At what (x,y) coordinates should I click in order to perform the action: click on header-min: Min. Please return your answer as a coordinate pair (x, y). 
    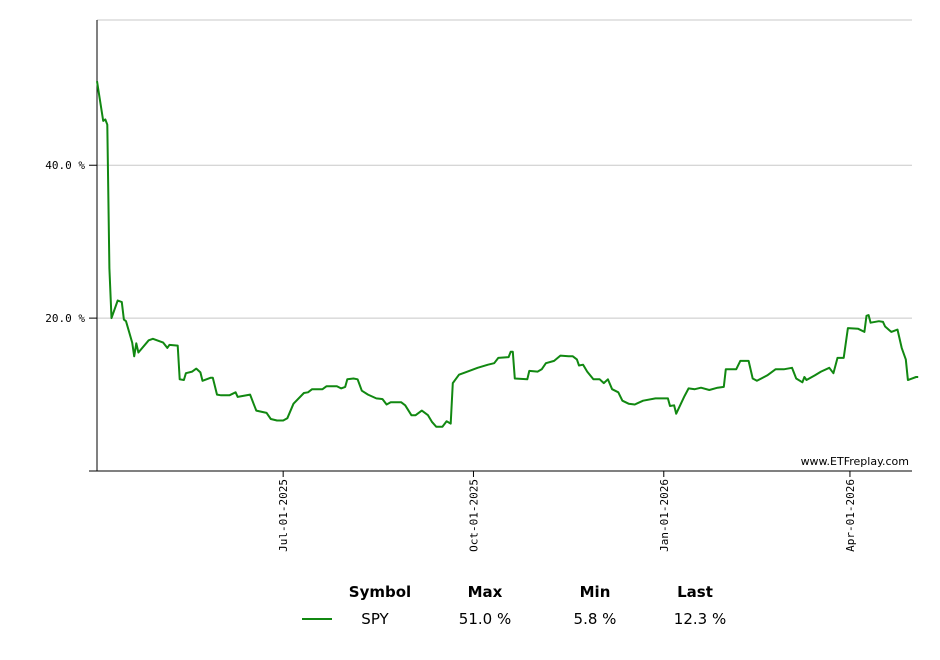
    Looking at the image, I should click on (595, 592).